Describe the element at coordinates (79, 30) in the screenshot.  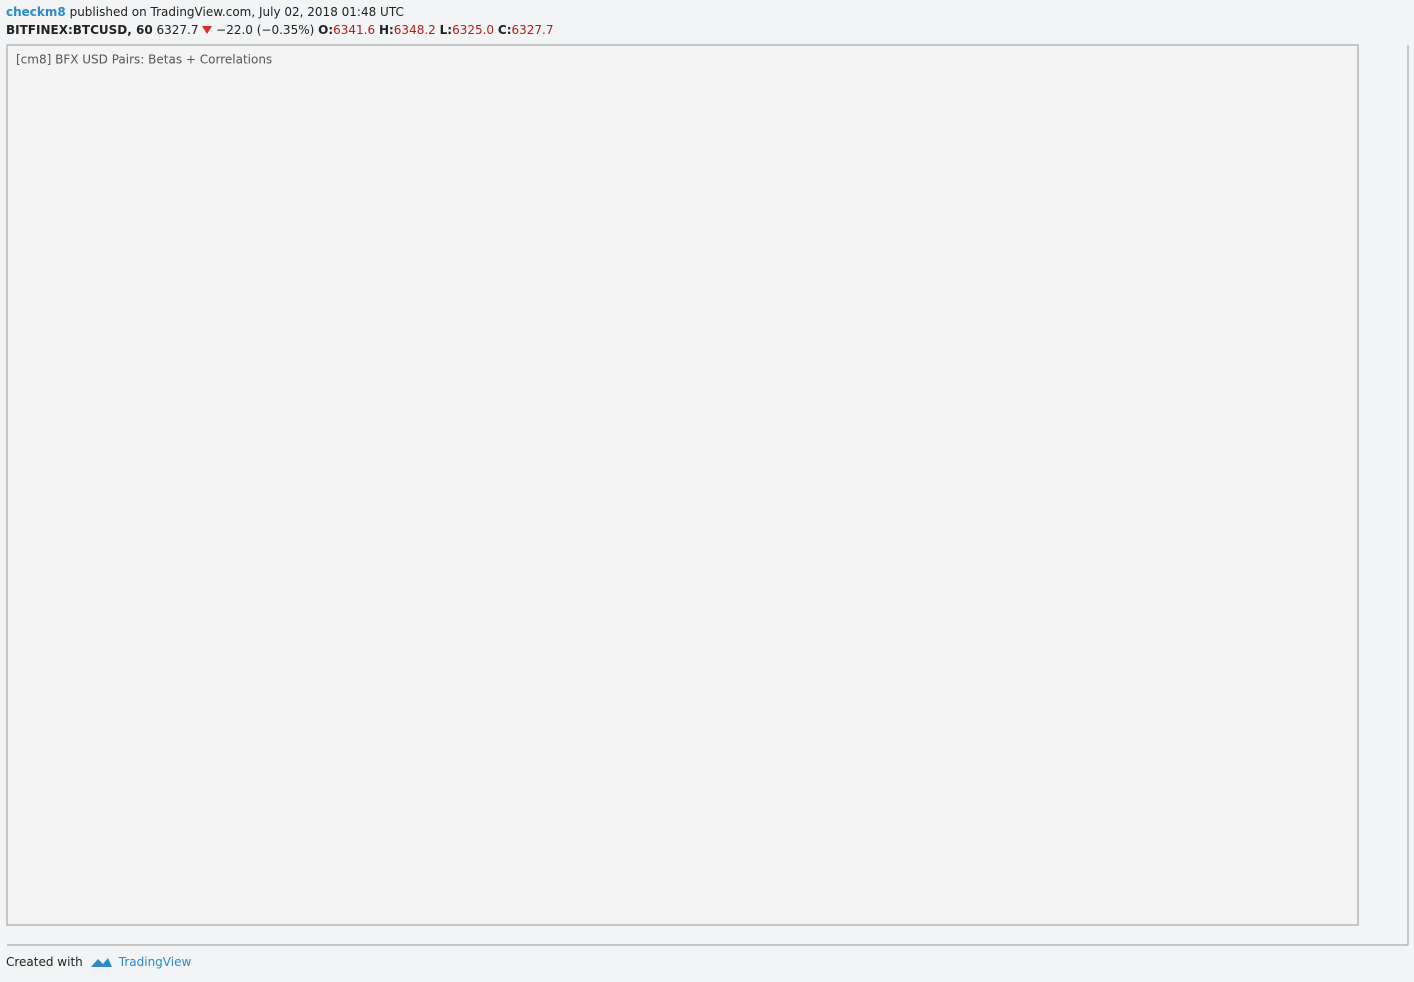
I see `symbol: BITFINEX:BTCUSD, 60` at that location.